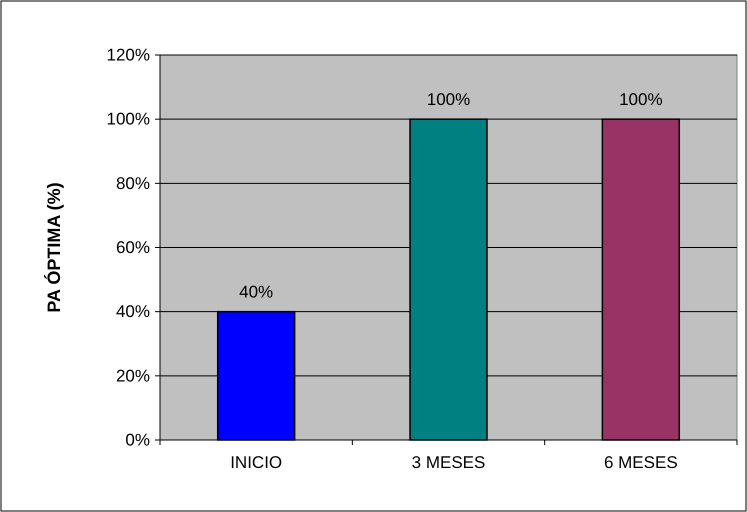 Image resolution: width=747 pixels, height=512 pixels. I want to click on y-tick-label: 80%, so click(133, 183).